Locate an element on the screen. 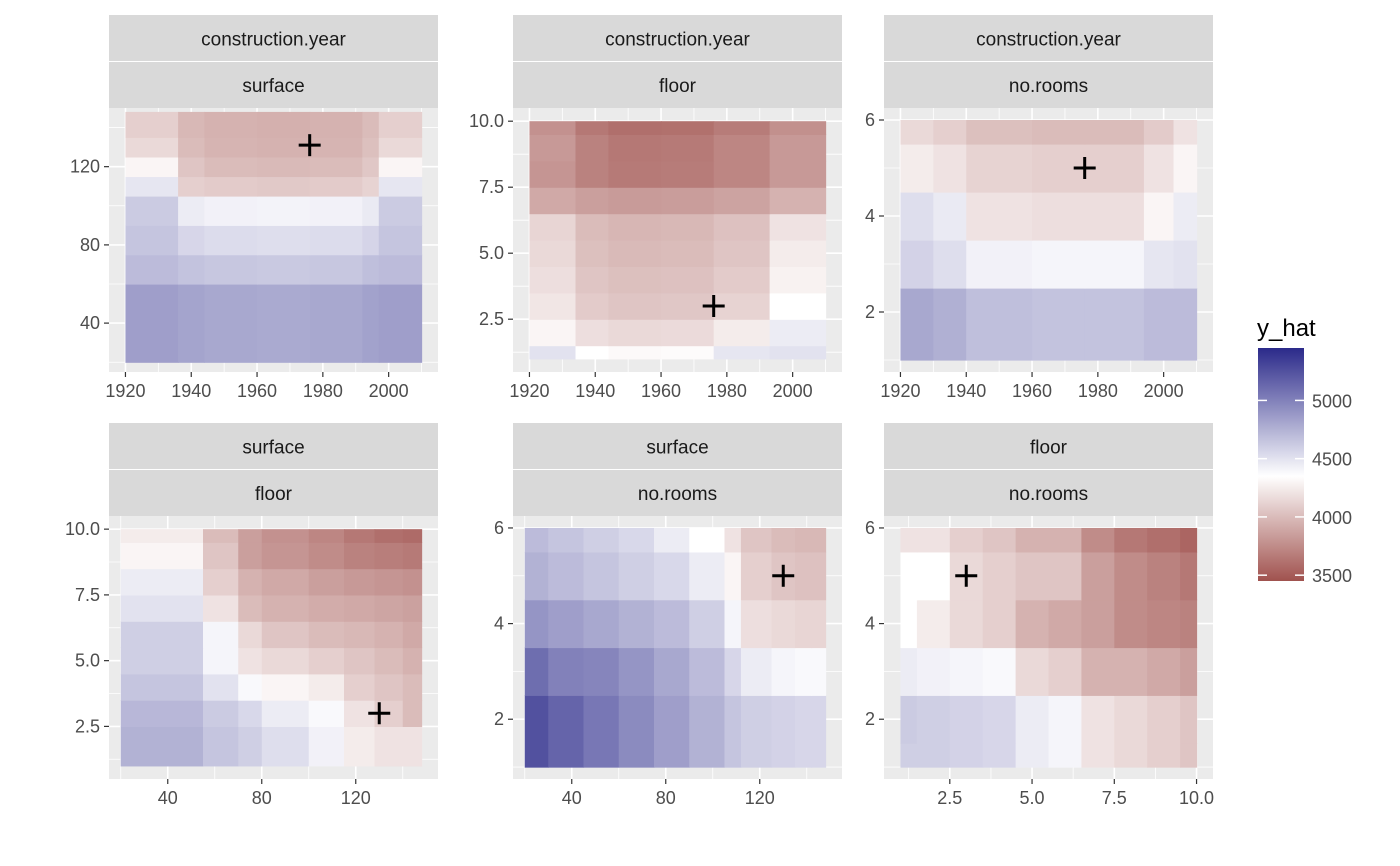  y-tick-label: 10.0 is located at coordinates (486, 121).